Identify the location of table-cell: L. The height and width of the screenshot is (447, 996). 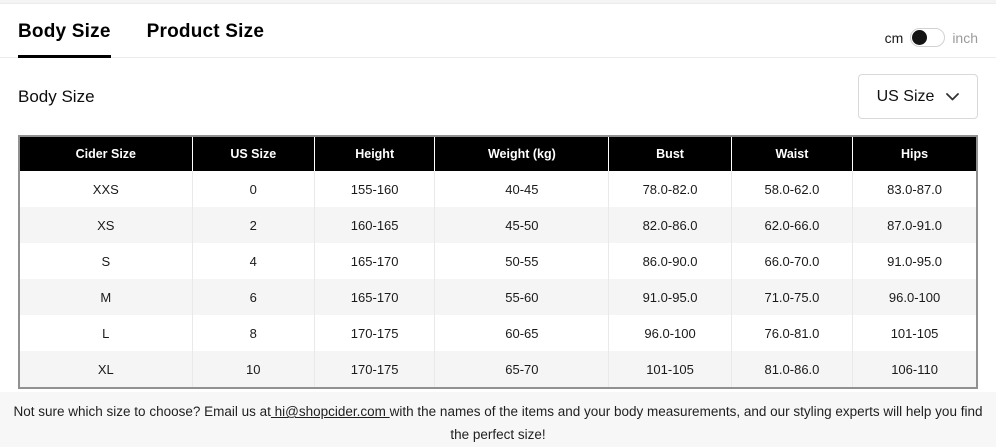
(106, 333).